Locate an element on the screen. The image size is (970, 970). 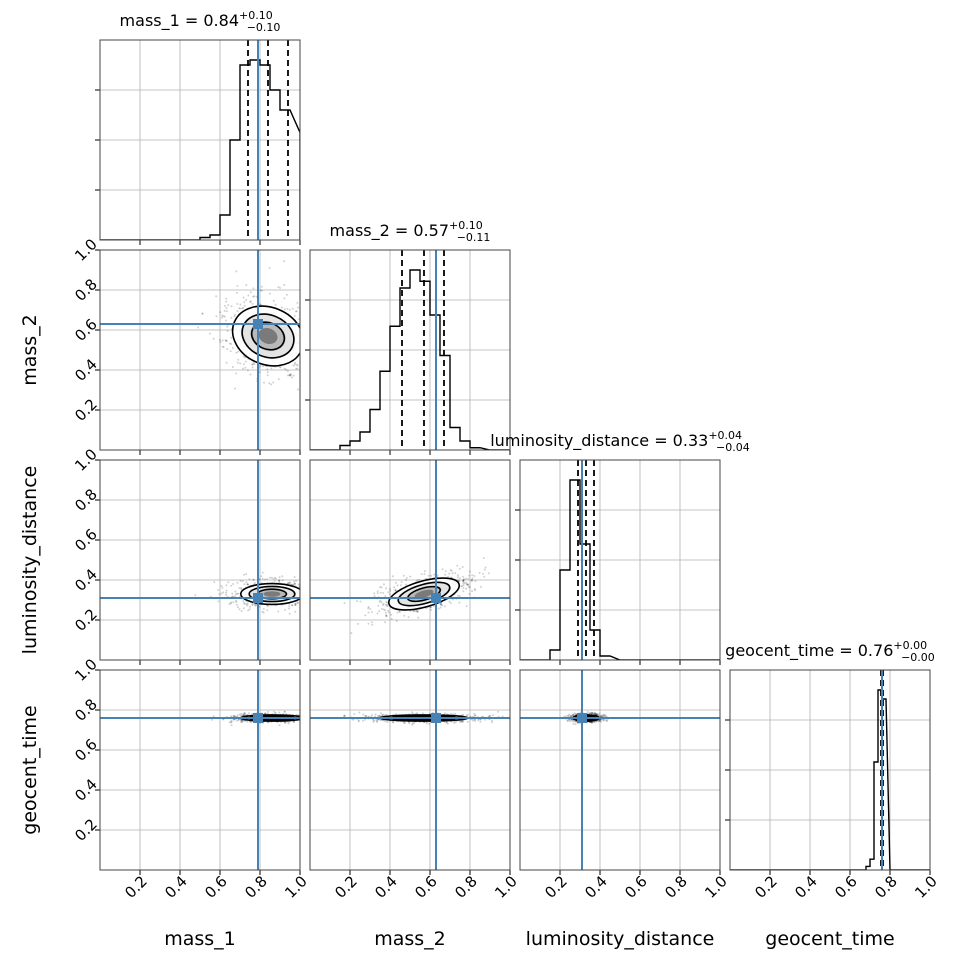
title-lower: −0.11 is located at coordinates (474, 237).